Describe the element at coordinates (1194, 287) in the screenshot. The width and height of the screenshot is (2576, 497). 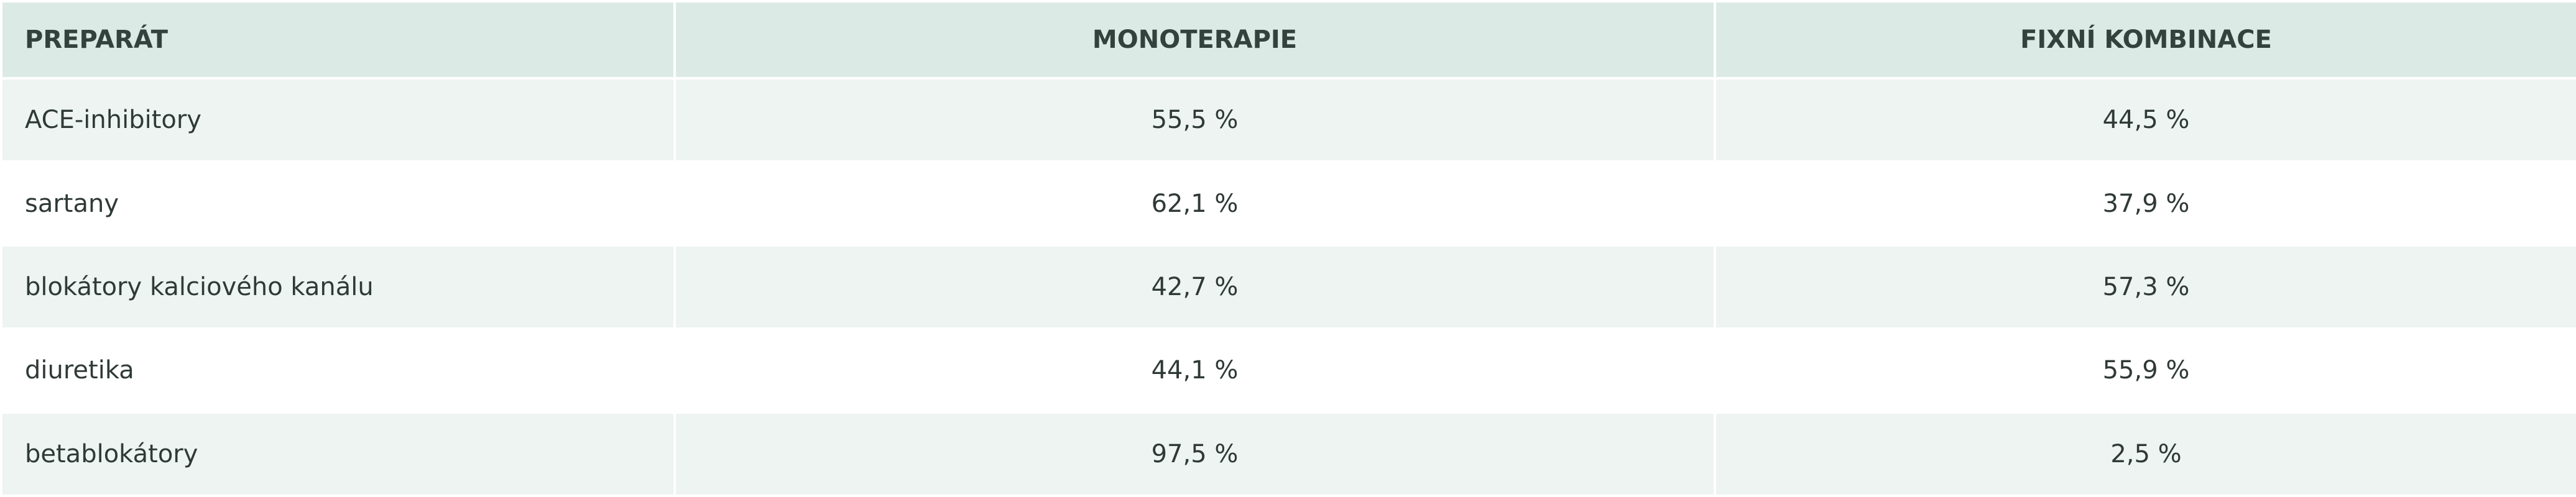
I see `percent-cell: 42,7 %` at that location.